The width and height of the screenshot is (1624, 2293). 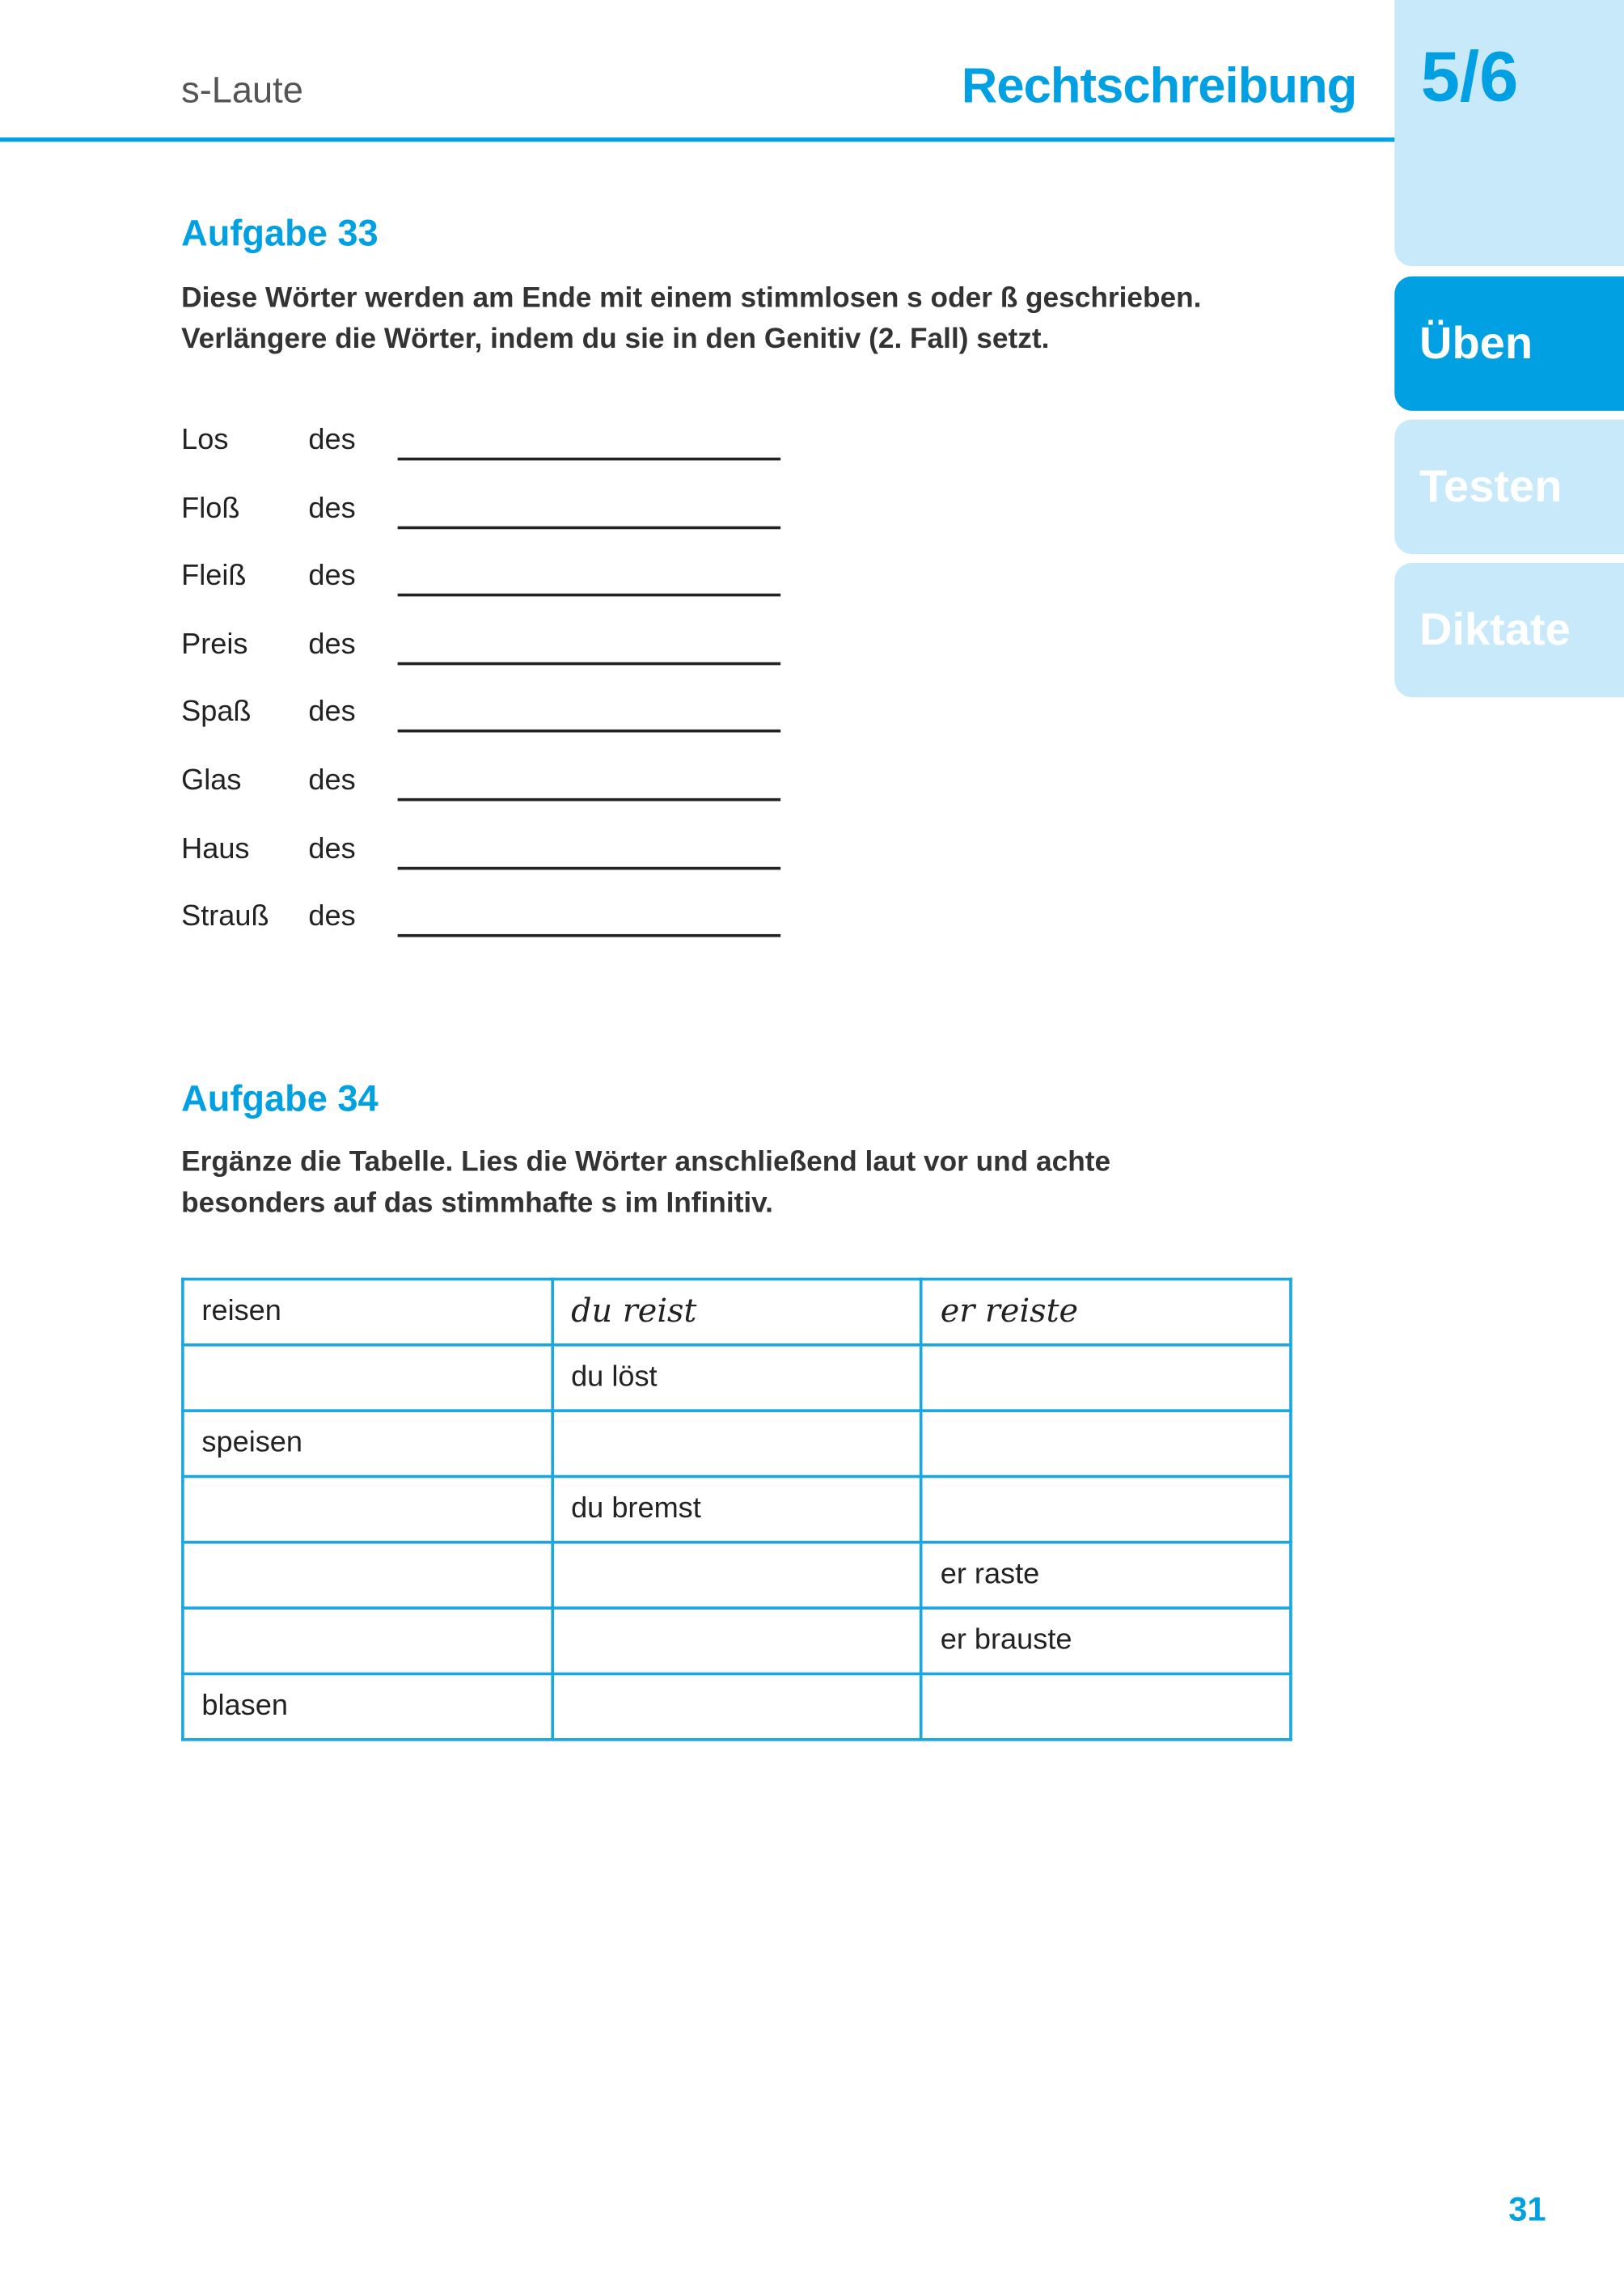 What do you see at coordinates (1527, 2208) in the screenshot?
I see `page-number: 31` at bounding box center [1527, 2208].